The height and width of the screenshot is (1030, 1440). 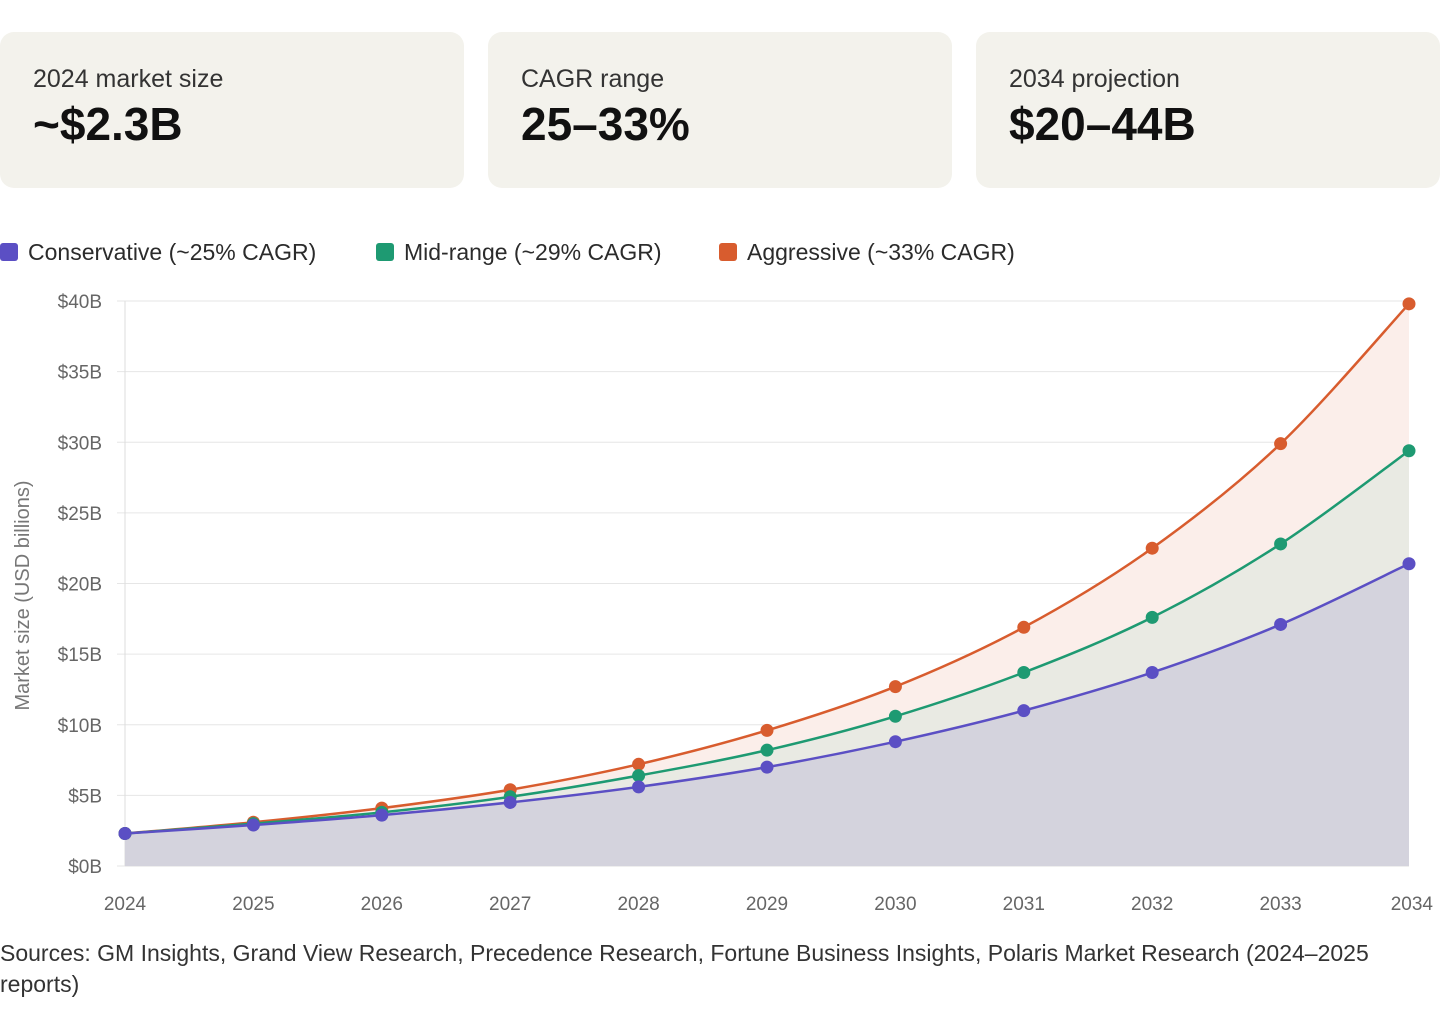 I want to click on legend-label: Mid-range (~29% CAGR), so click(x=533, y=251).